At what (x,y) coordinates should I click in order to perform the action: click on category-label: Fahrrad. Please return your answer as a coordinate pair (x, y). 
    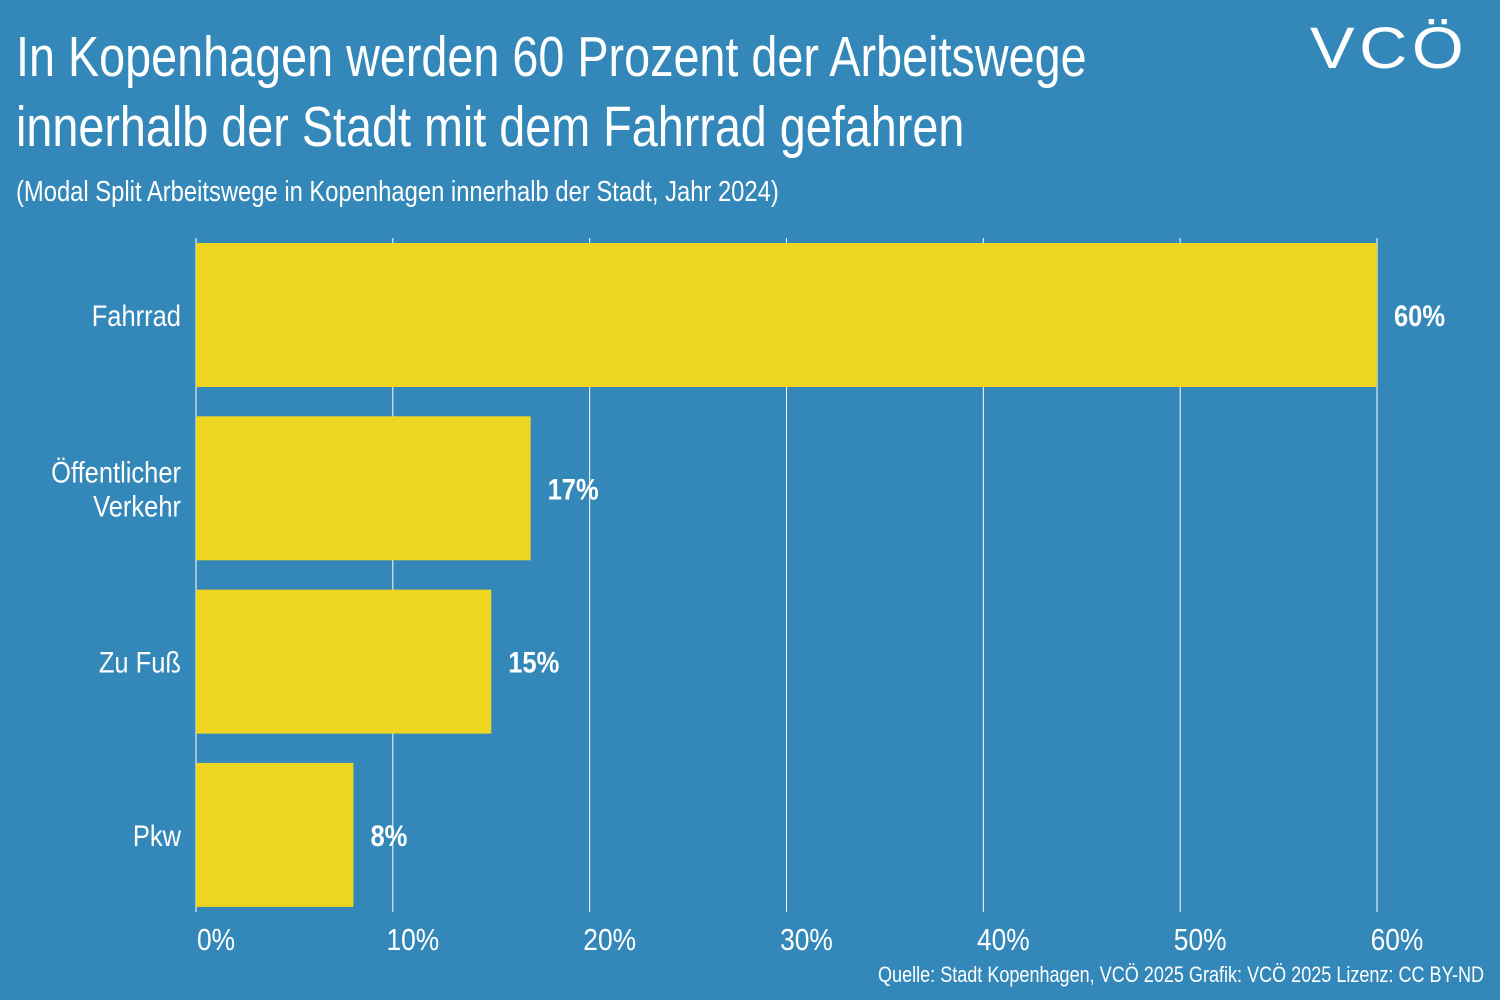
    Looking at the image, I should click on (136, 315).